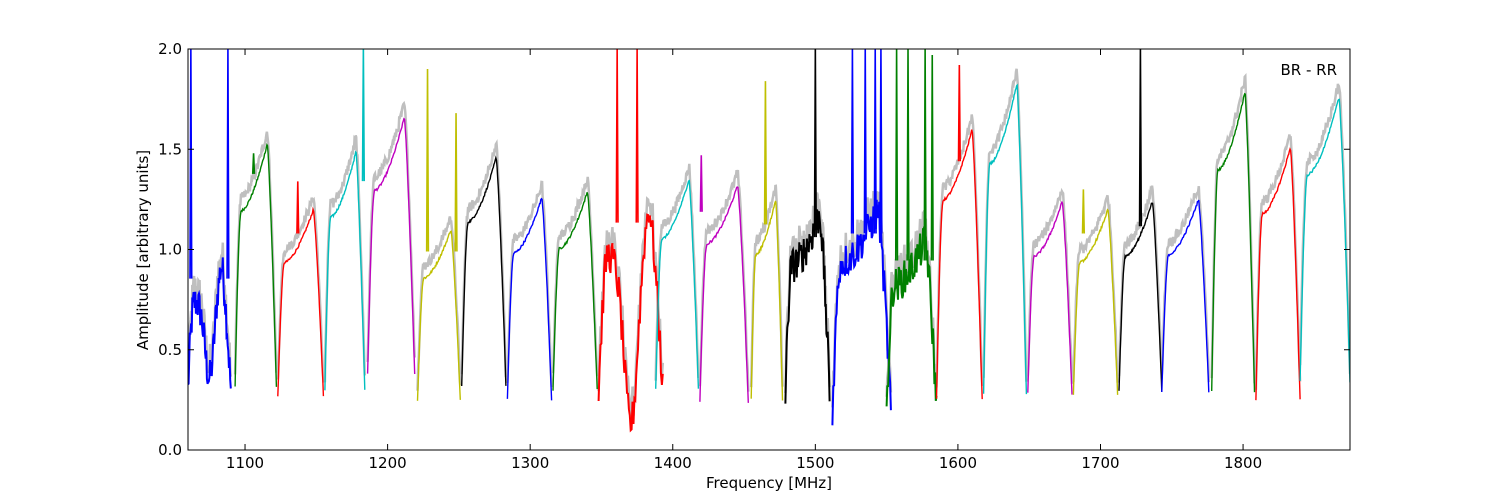 The width and height of the screenshot is (1500, 500). Describe the element at coordinates (815, 463) in the screenshot. I see `x-tick-label-4: 1500` at that location.